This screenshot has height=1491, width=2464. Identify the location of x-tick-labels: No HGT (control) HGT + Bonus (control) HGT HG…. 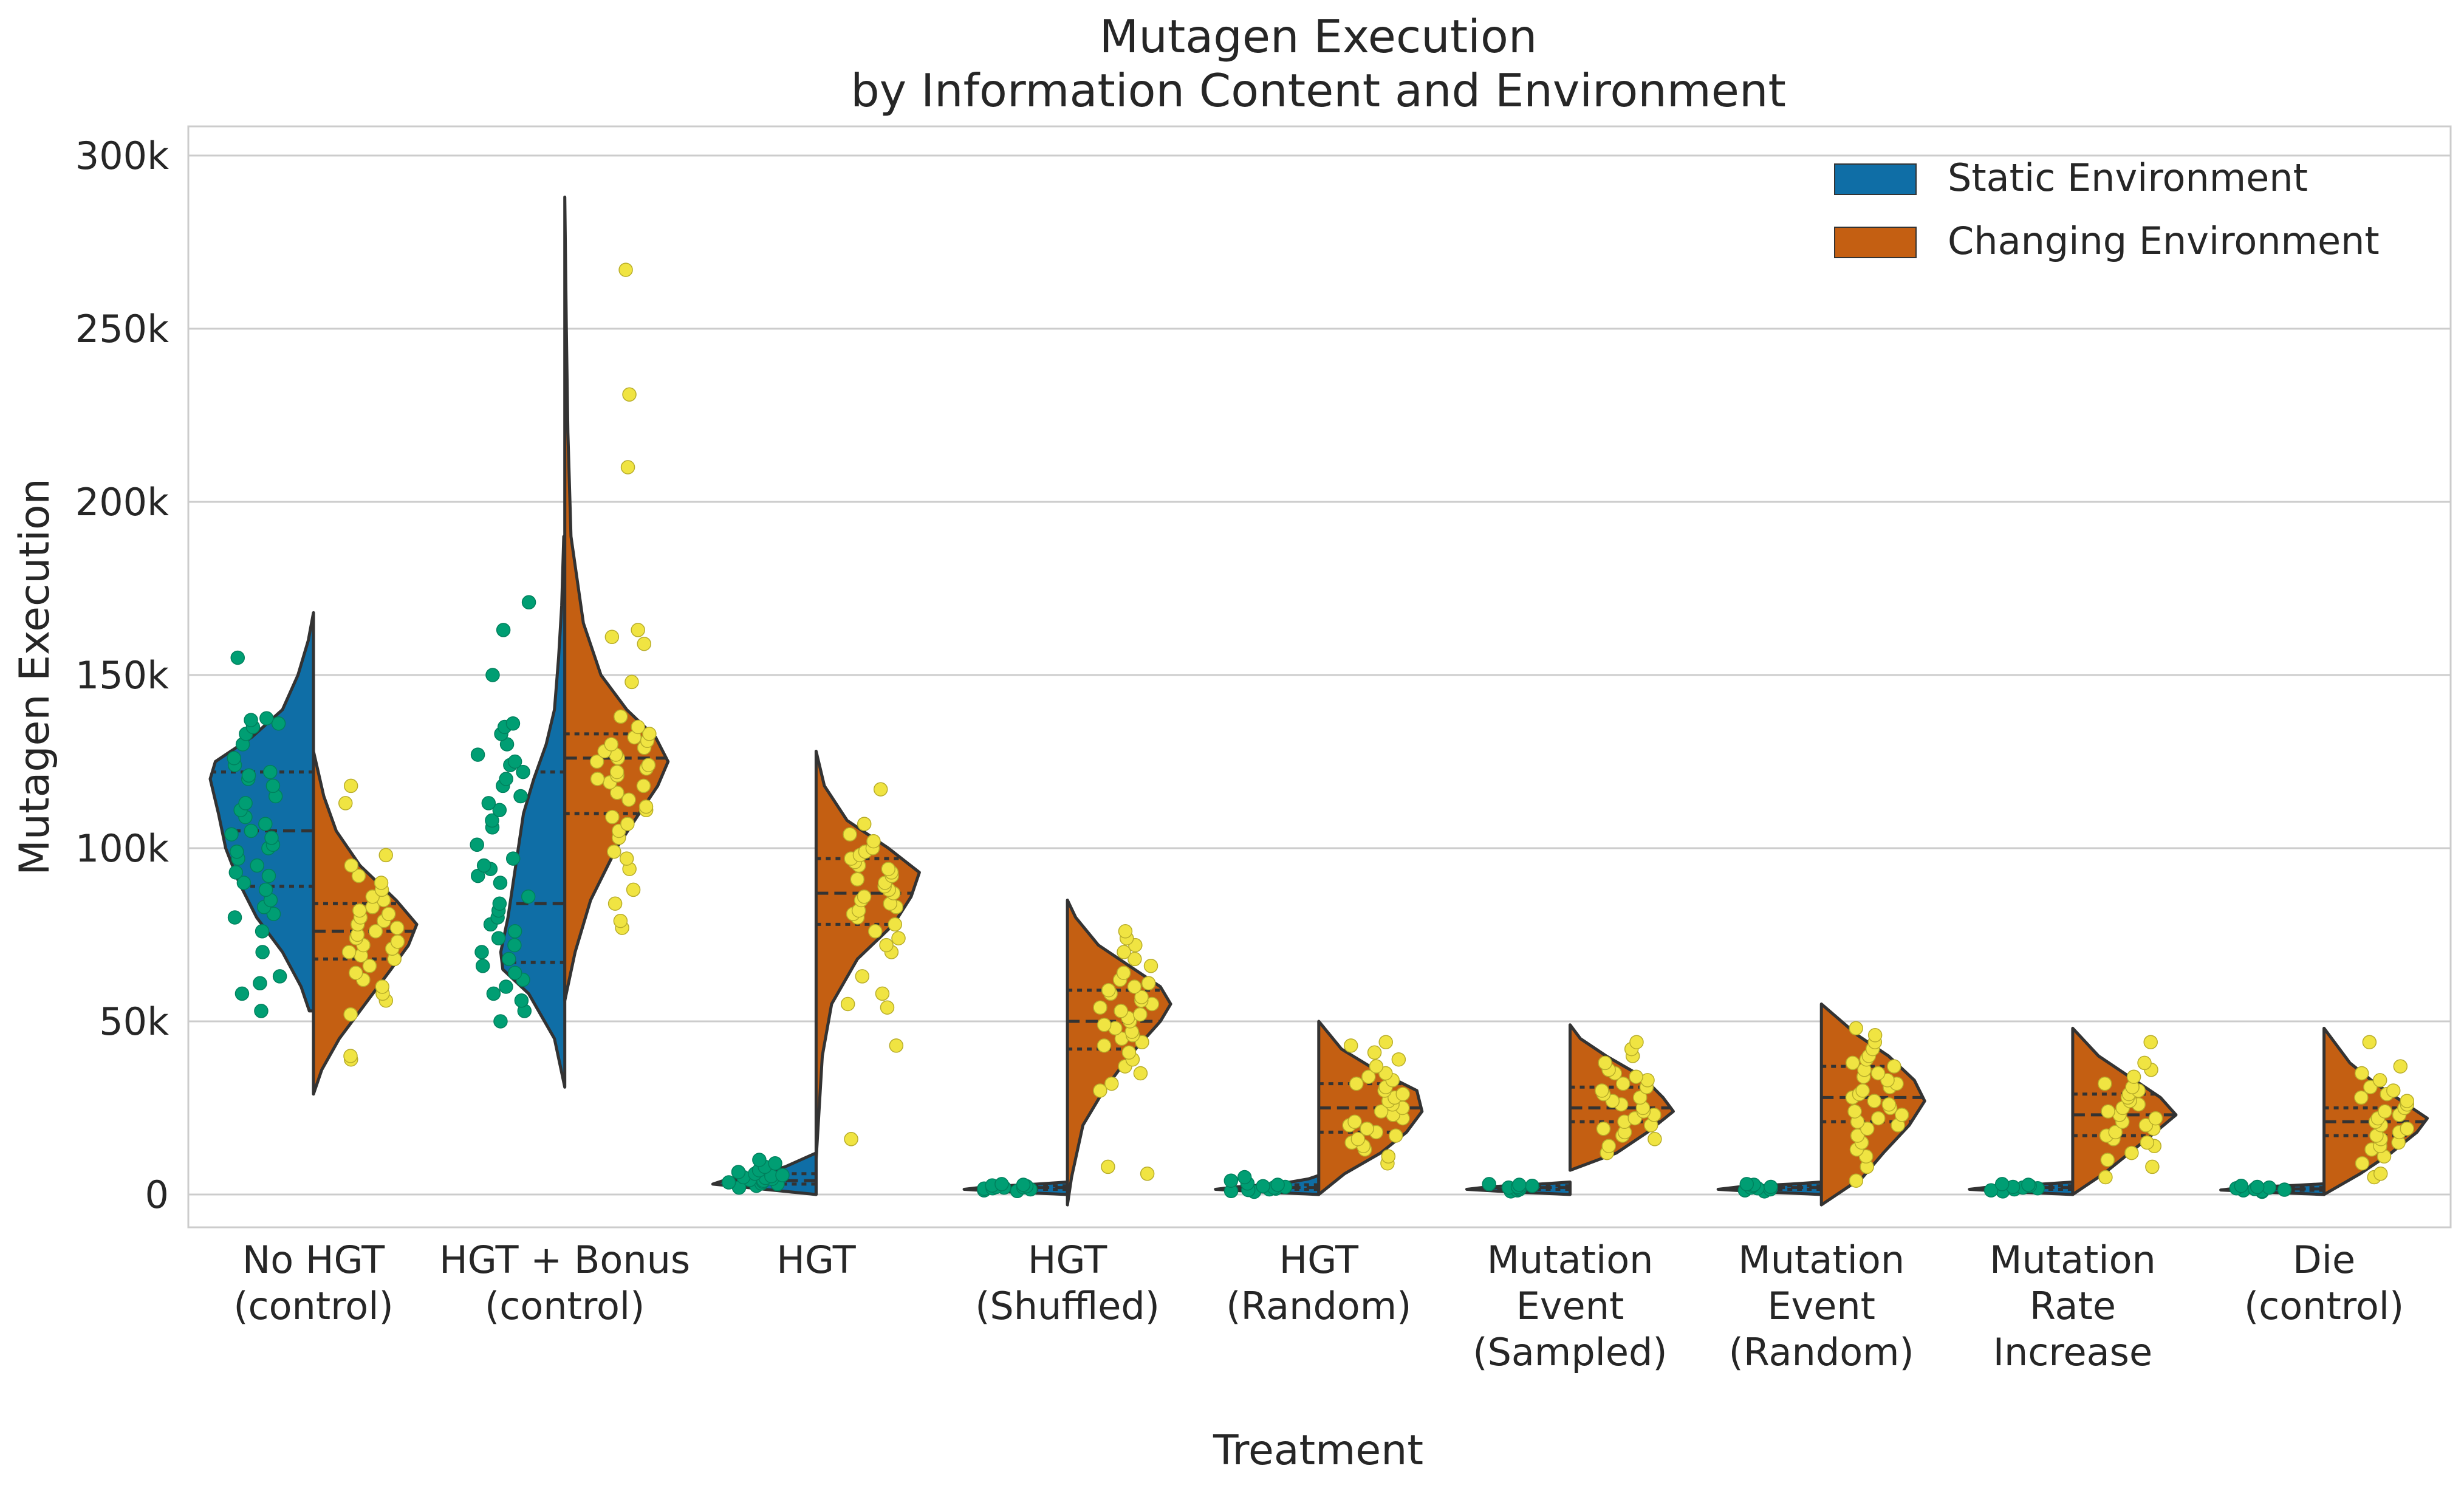
(1318, 1306).